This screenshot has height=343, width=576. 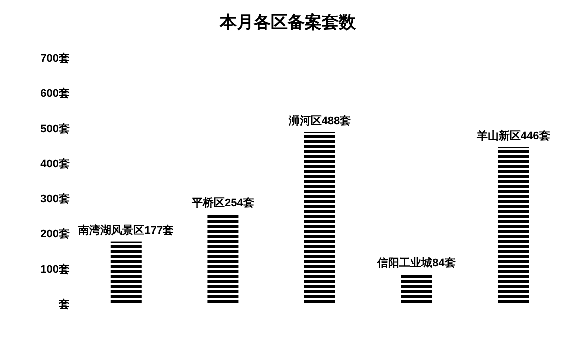 What do you see at coordinates (126, 230) in the screenshot?
I see `data-label: 南湾湖风景区177套` at bounding box center [126, 230].